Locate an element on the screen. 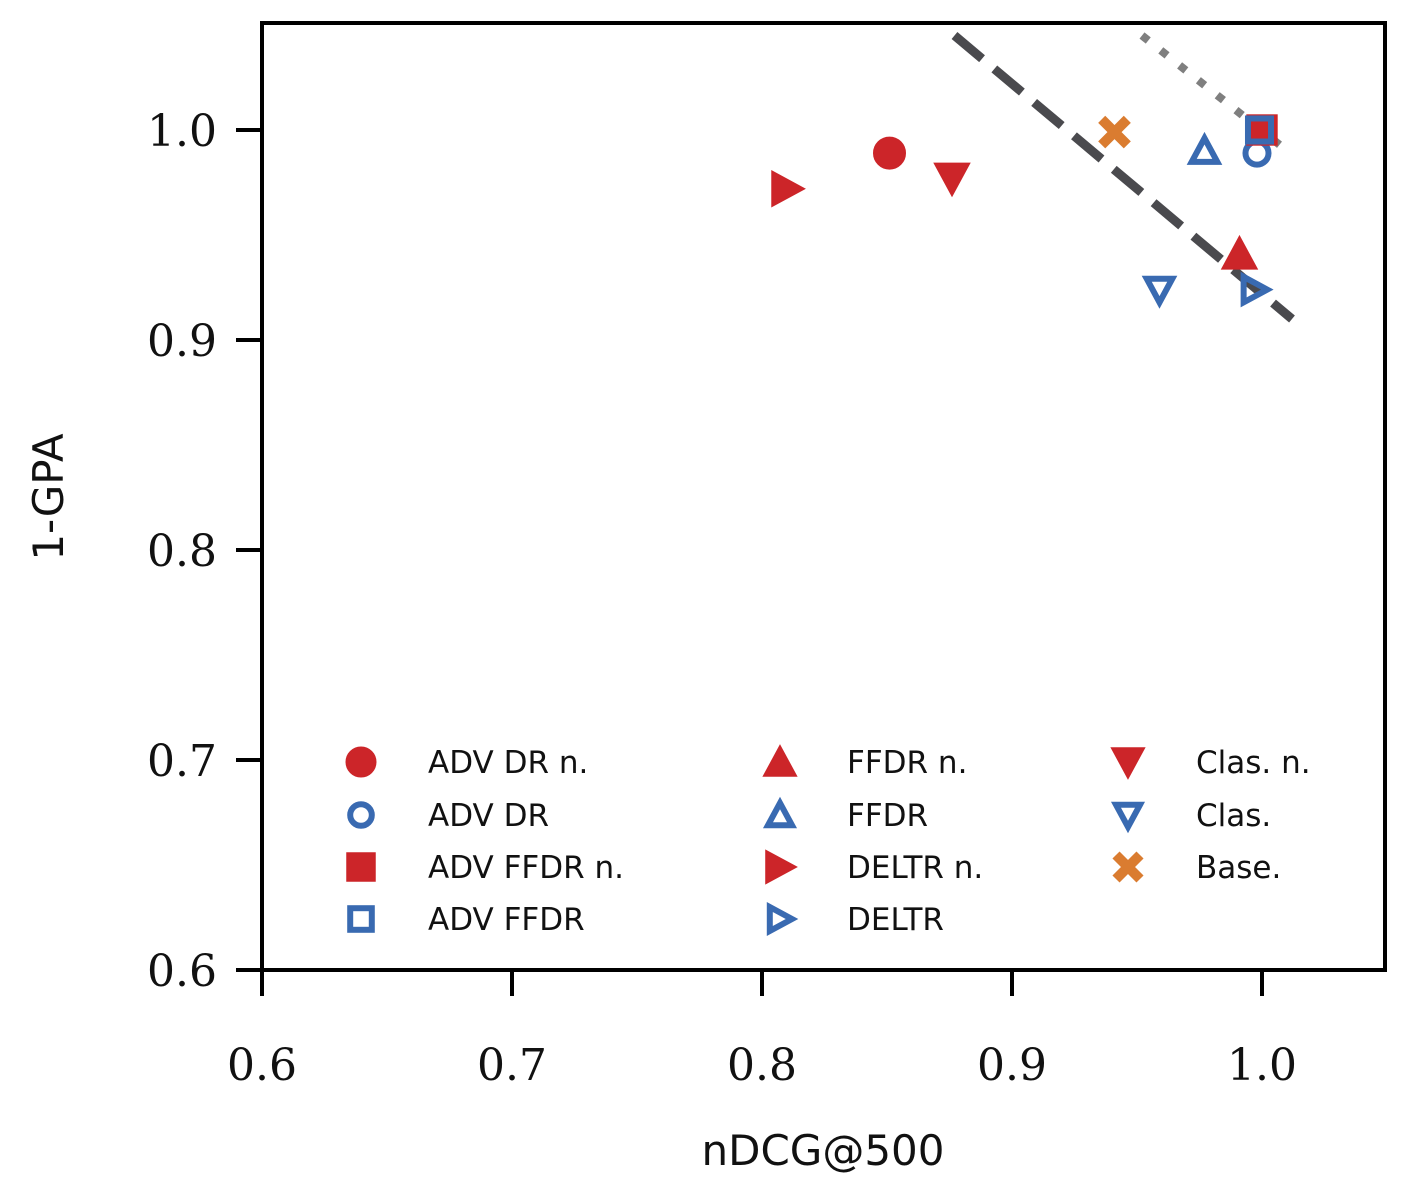 The image size is (1410, 1200). legend-label: FFDR n. is located at coordinates (907, 763).